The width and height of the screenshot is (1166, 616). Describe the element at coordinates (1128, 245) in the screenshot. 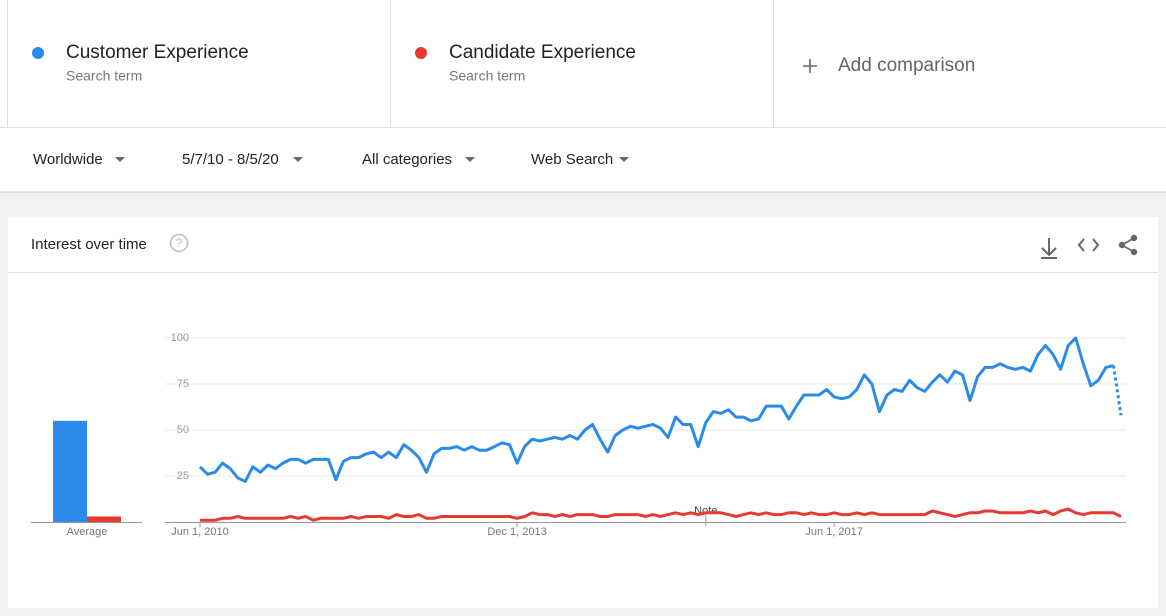

I see `share-icon` at that location.